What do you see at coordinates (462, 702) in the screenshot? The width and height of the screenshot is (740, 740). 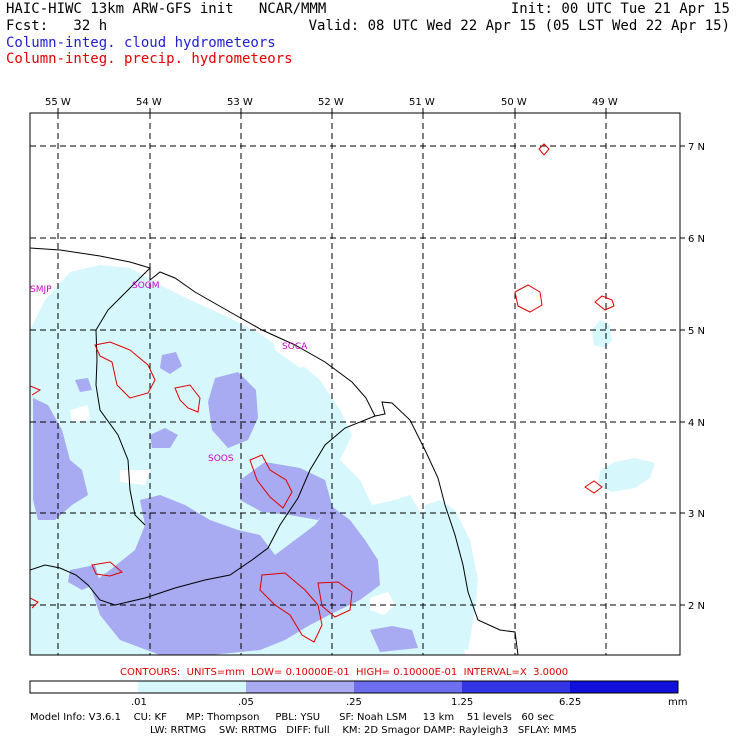 I see `colorbar-tick-4: 1.25` at bounding box center [462, 702].